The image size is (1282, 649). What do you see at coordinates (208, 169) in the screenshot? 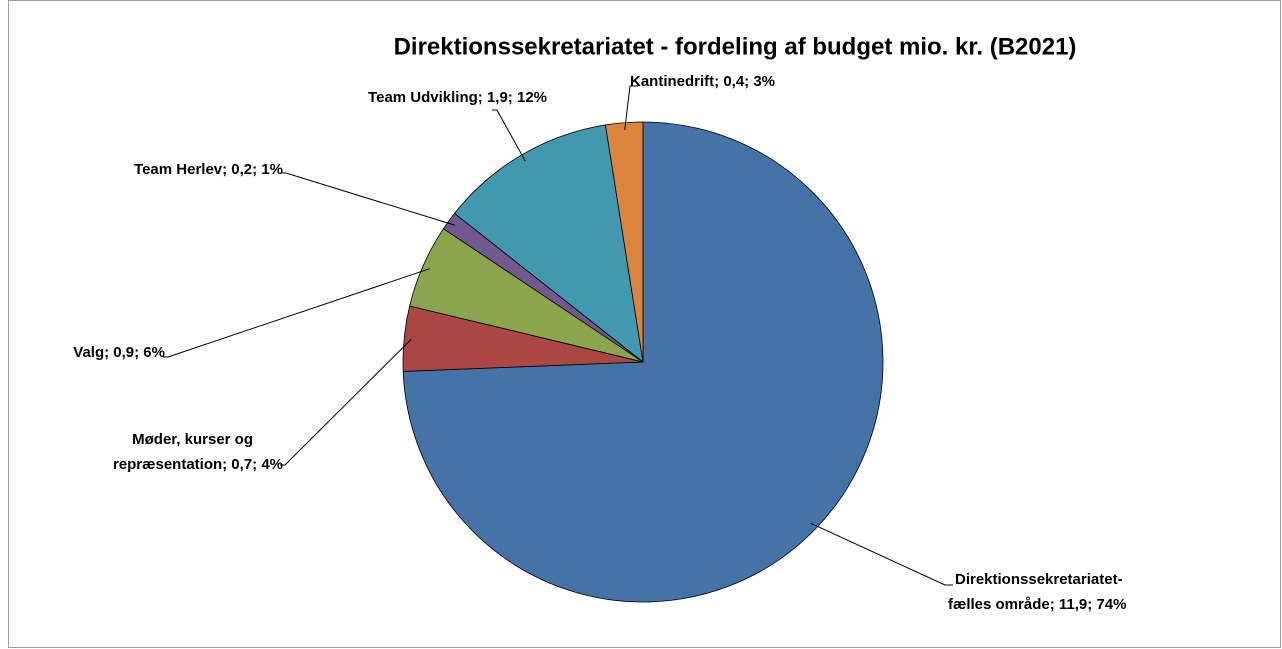
I see `data-label: Team Herlev; 0,2; 1%` at bounding box center [208, 169].